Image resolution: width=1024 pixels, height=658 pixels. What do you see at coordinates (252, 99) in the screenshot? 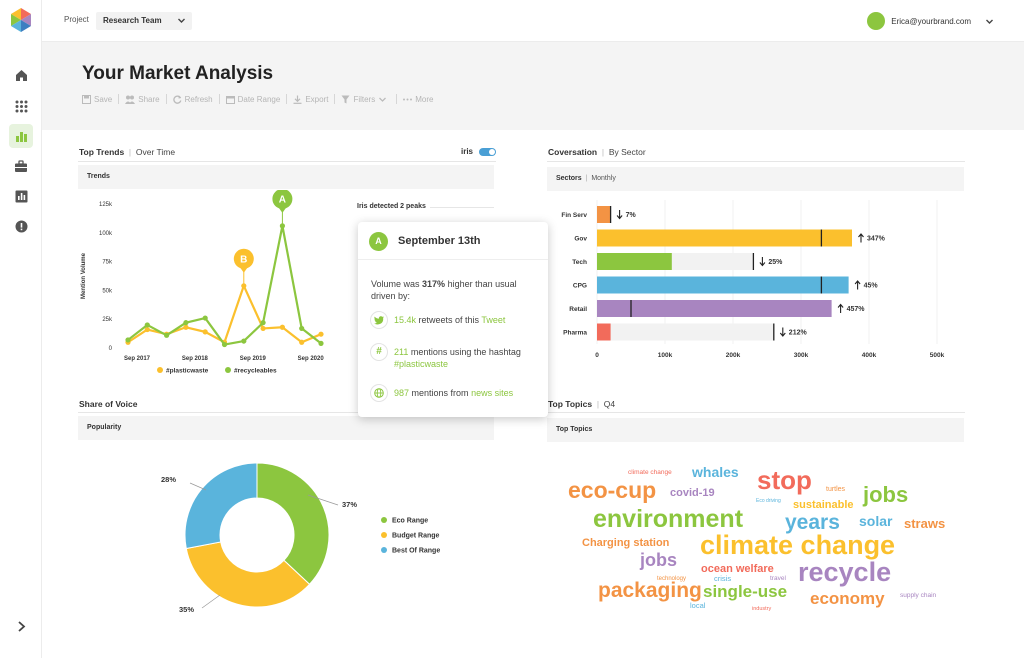
I see `date-range-button: Date Range` at bounding box center [252, 99].